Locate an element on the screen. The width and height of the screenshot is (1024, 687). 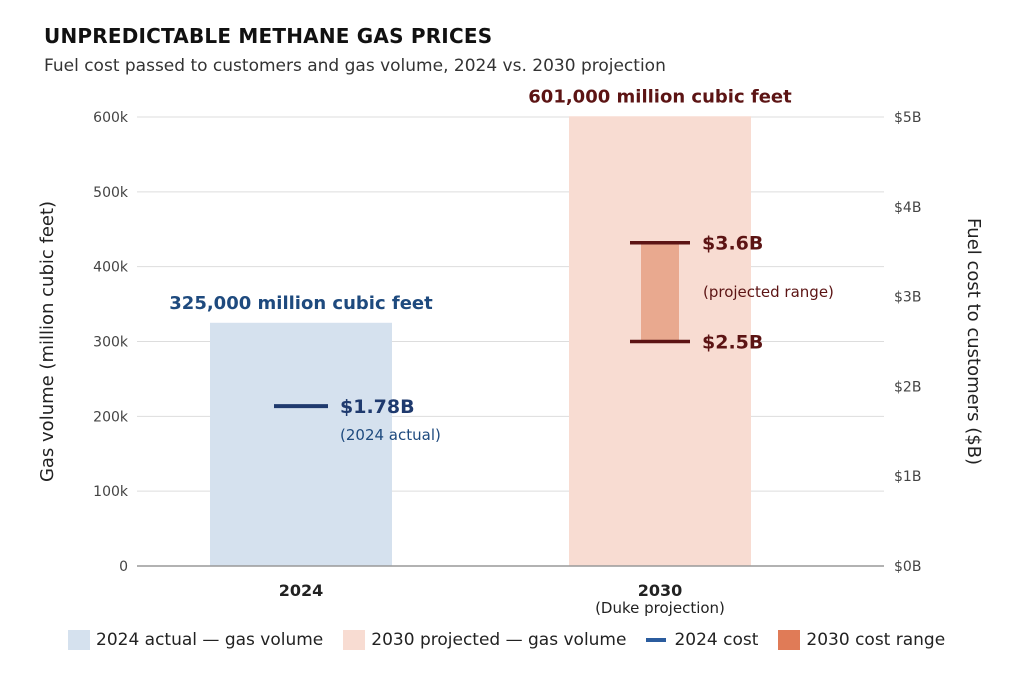
cost-label-2024: $1.78B is located at coordinates (377, 407).